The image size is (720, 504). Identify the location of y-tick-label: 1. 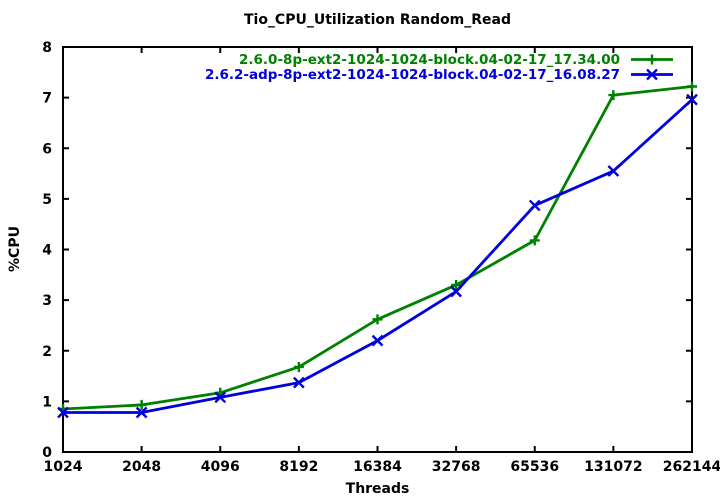
(47, 402).